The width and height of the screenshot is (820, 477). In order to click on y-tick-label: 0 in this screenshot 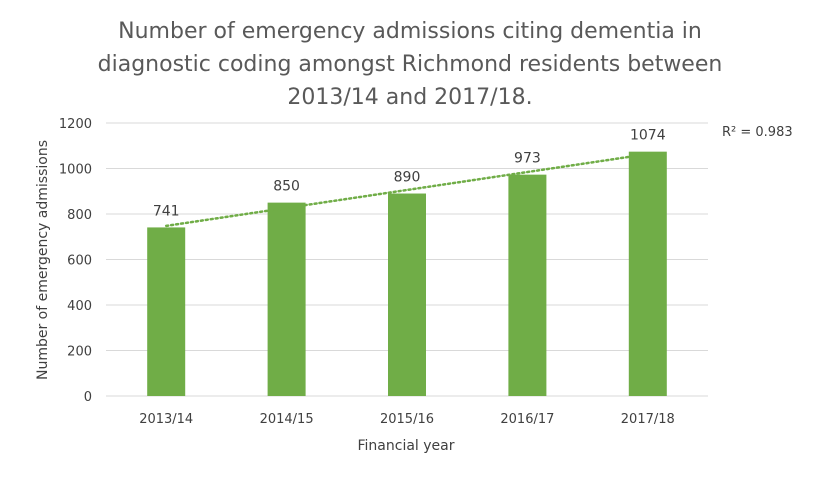, I will do `click(88, 397)`.